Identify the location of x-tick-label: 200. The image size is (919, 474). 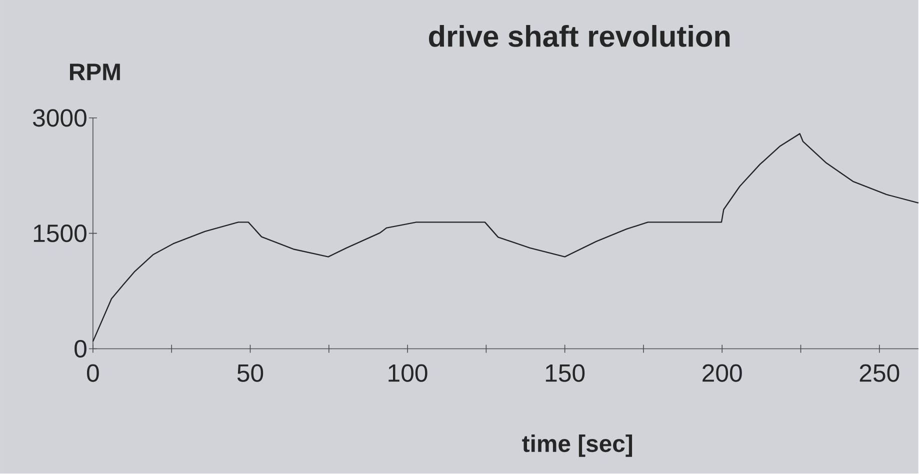
(722, 373).